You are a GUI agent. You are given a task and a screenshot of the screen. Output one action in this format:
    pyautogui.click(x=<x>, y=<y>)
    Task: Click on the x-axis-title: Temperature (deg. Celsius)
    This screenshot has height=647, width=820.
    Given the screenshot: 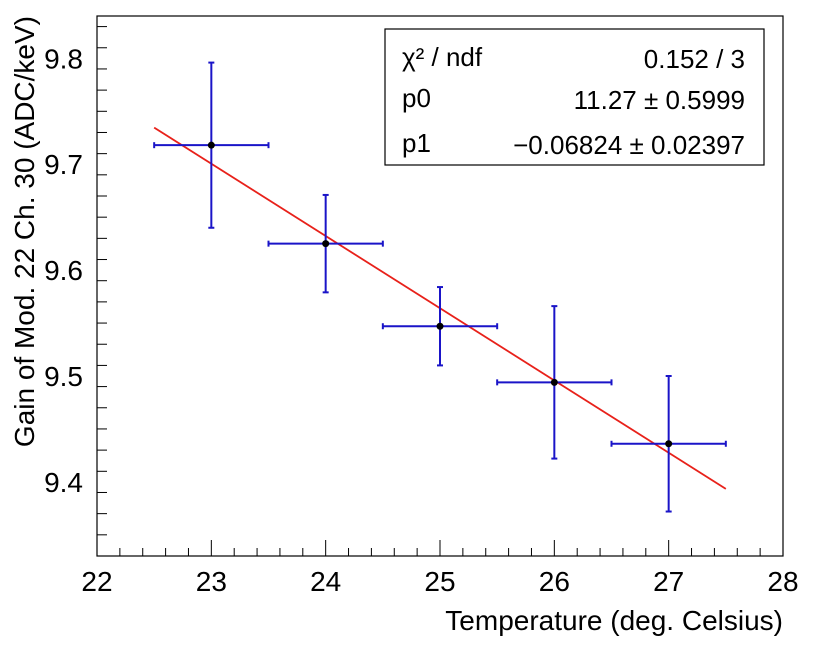 What is the action you would take?
    pyautogui.click(x=614, y=620)
    